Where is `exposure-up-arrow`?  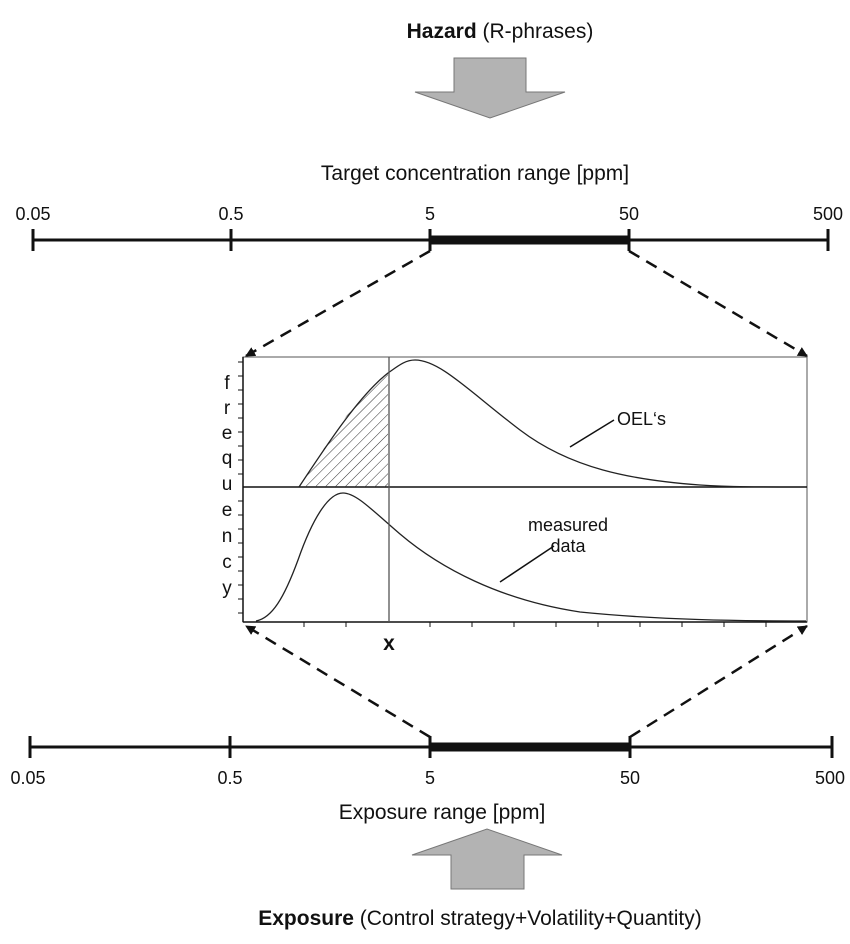 exposure-up-arrow is located at coordinates (487, 859).